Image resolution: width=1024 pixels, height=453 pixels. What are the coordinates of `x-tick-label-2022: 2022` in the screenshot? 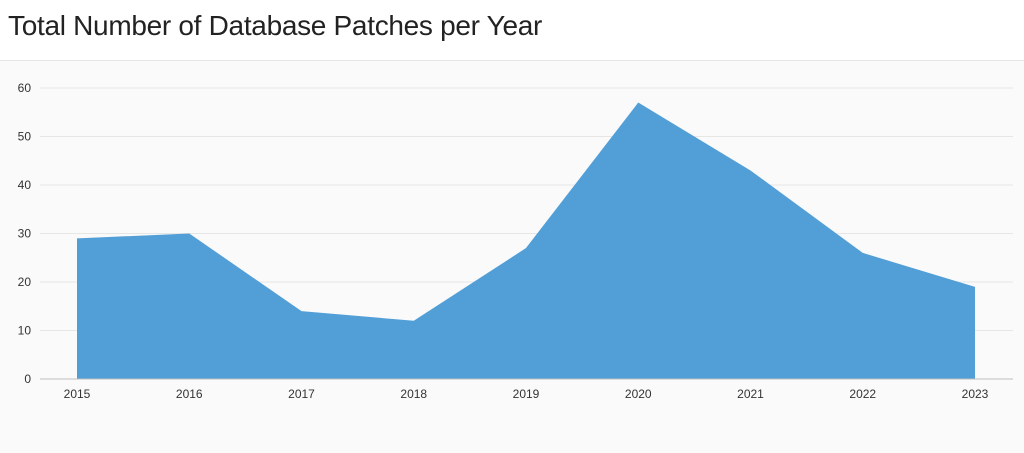 It's located at (862, 394).